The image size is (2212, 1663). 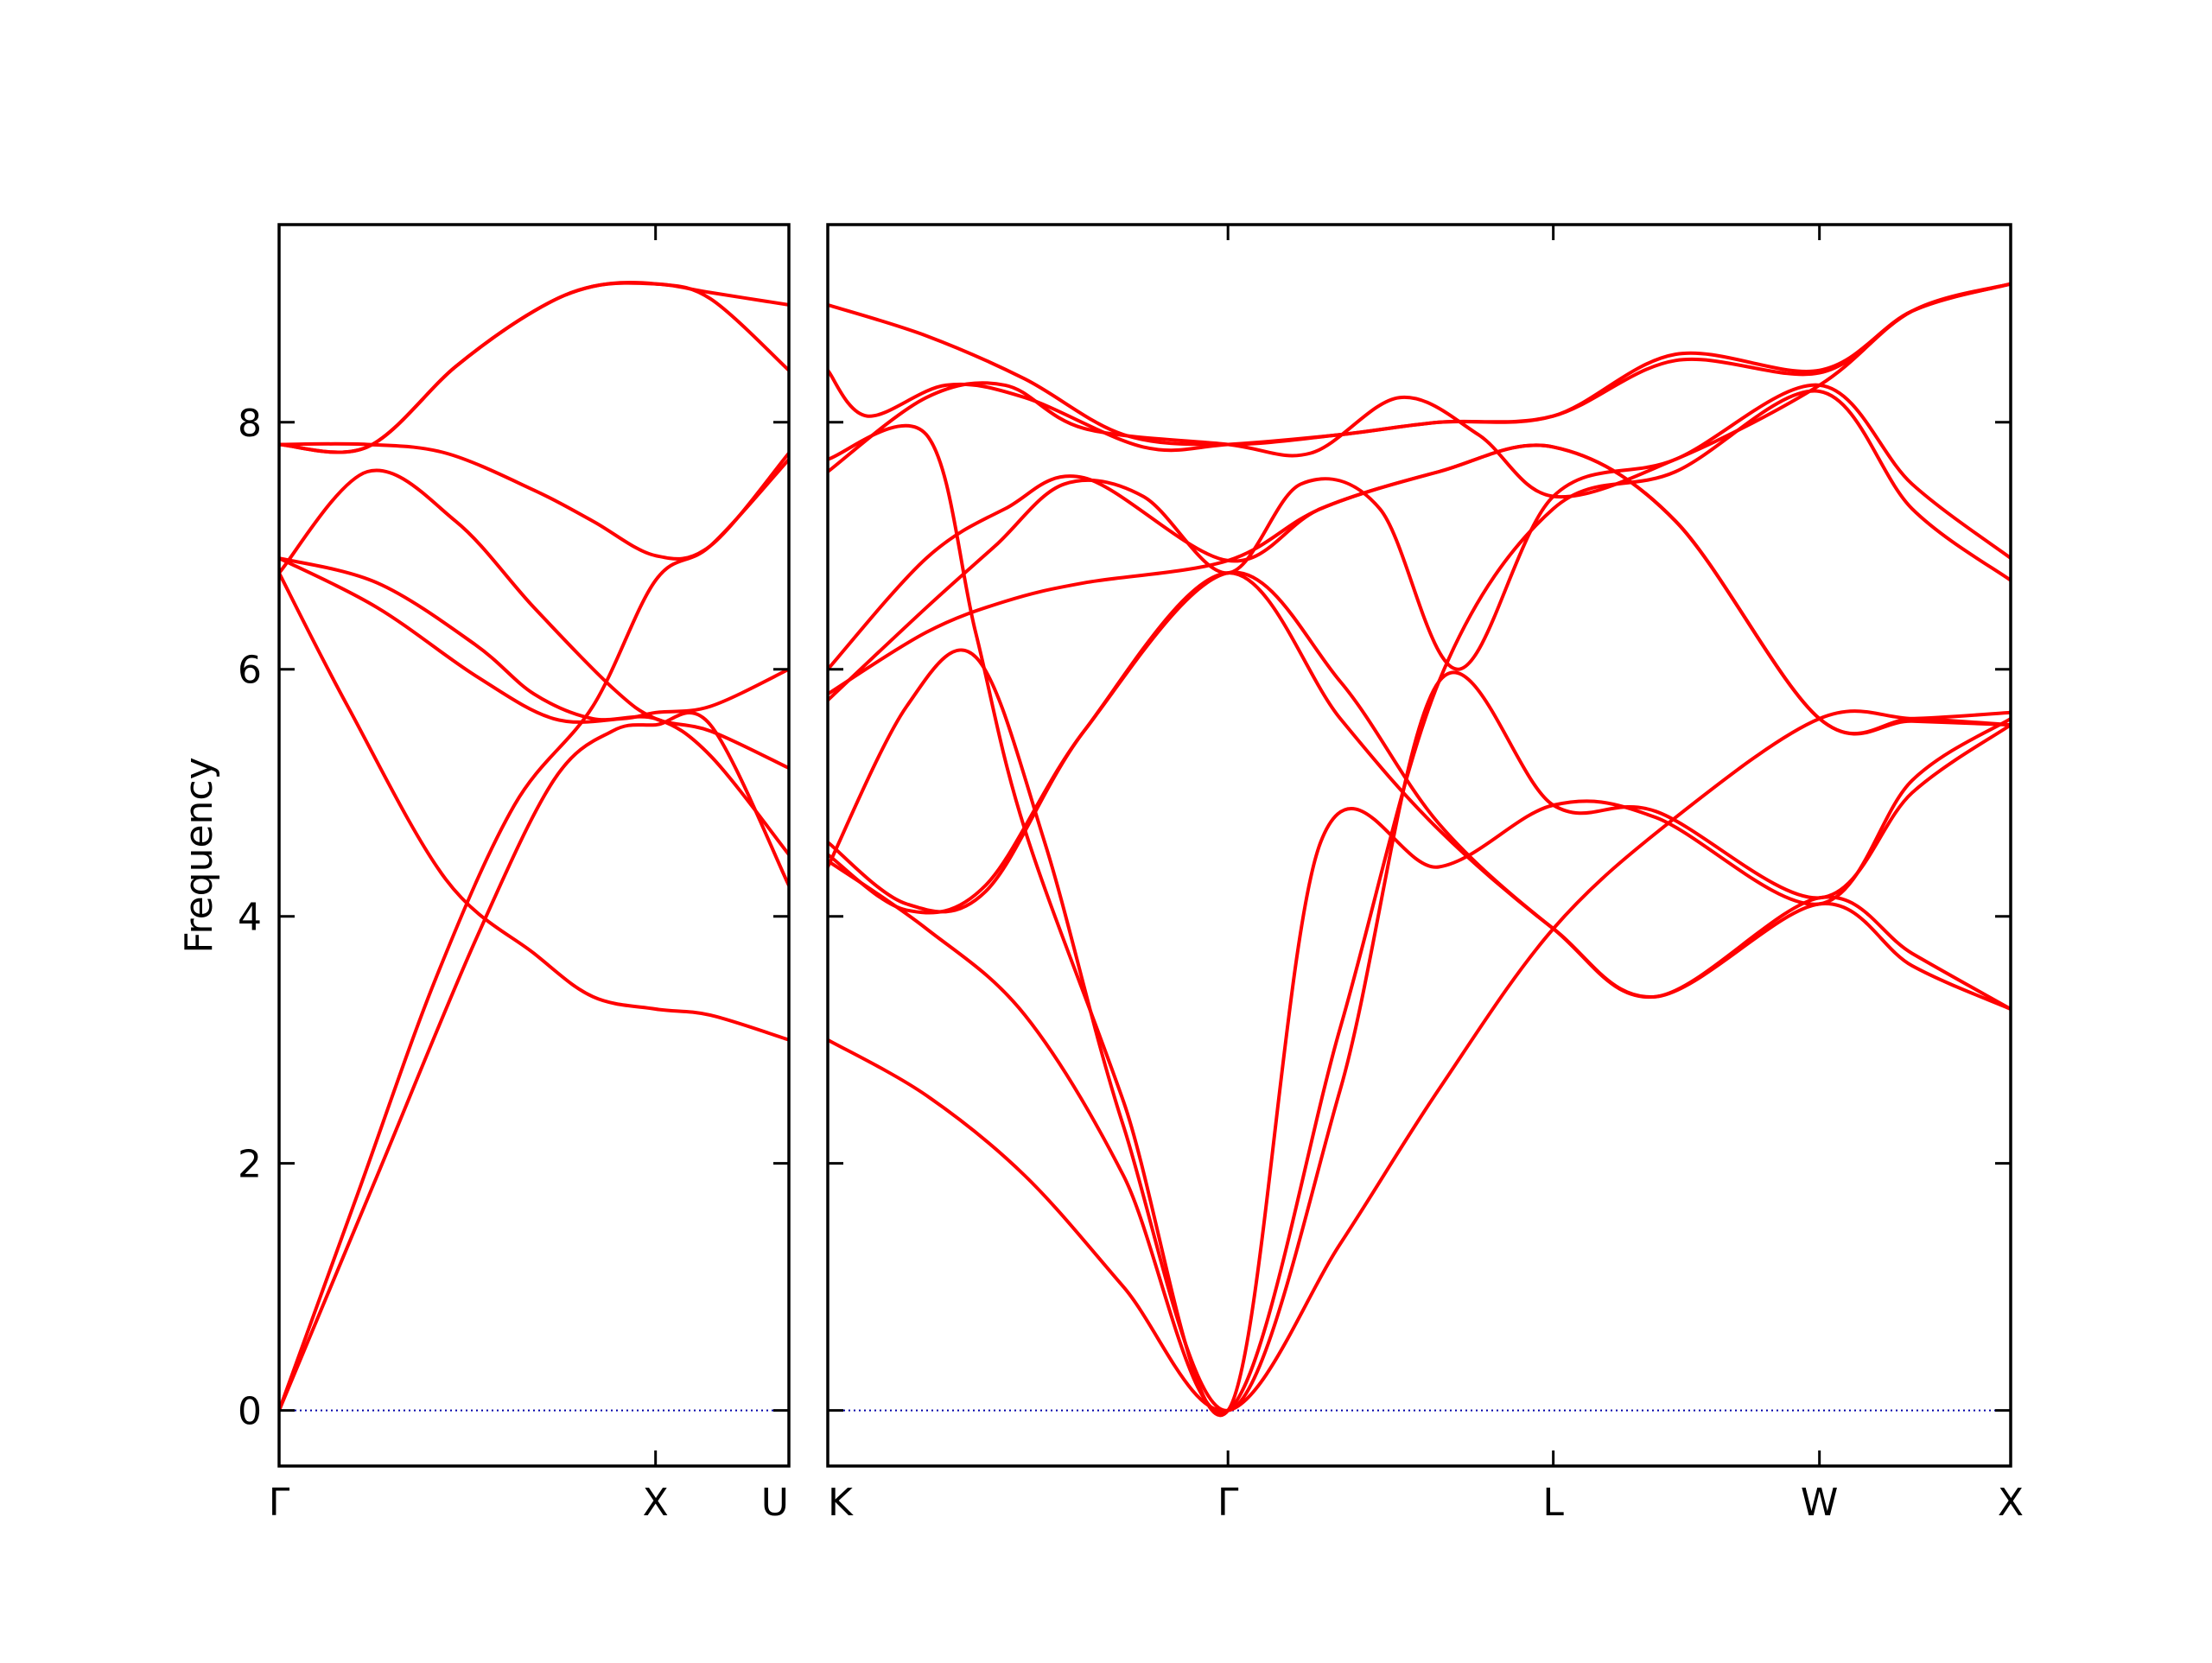 What do you see at coordinates (1820, 1503) in the screenshot?
I see `x-tick-label: W` at bounding box center [1820, 1503].